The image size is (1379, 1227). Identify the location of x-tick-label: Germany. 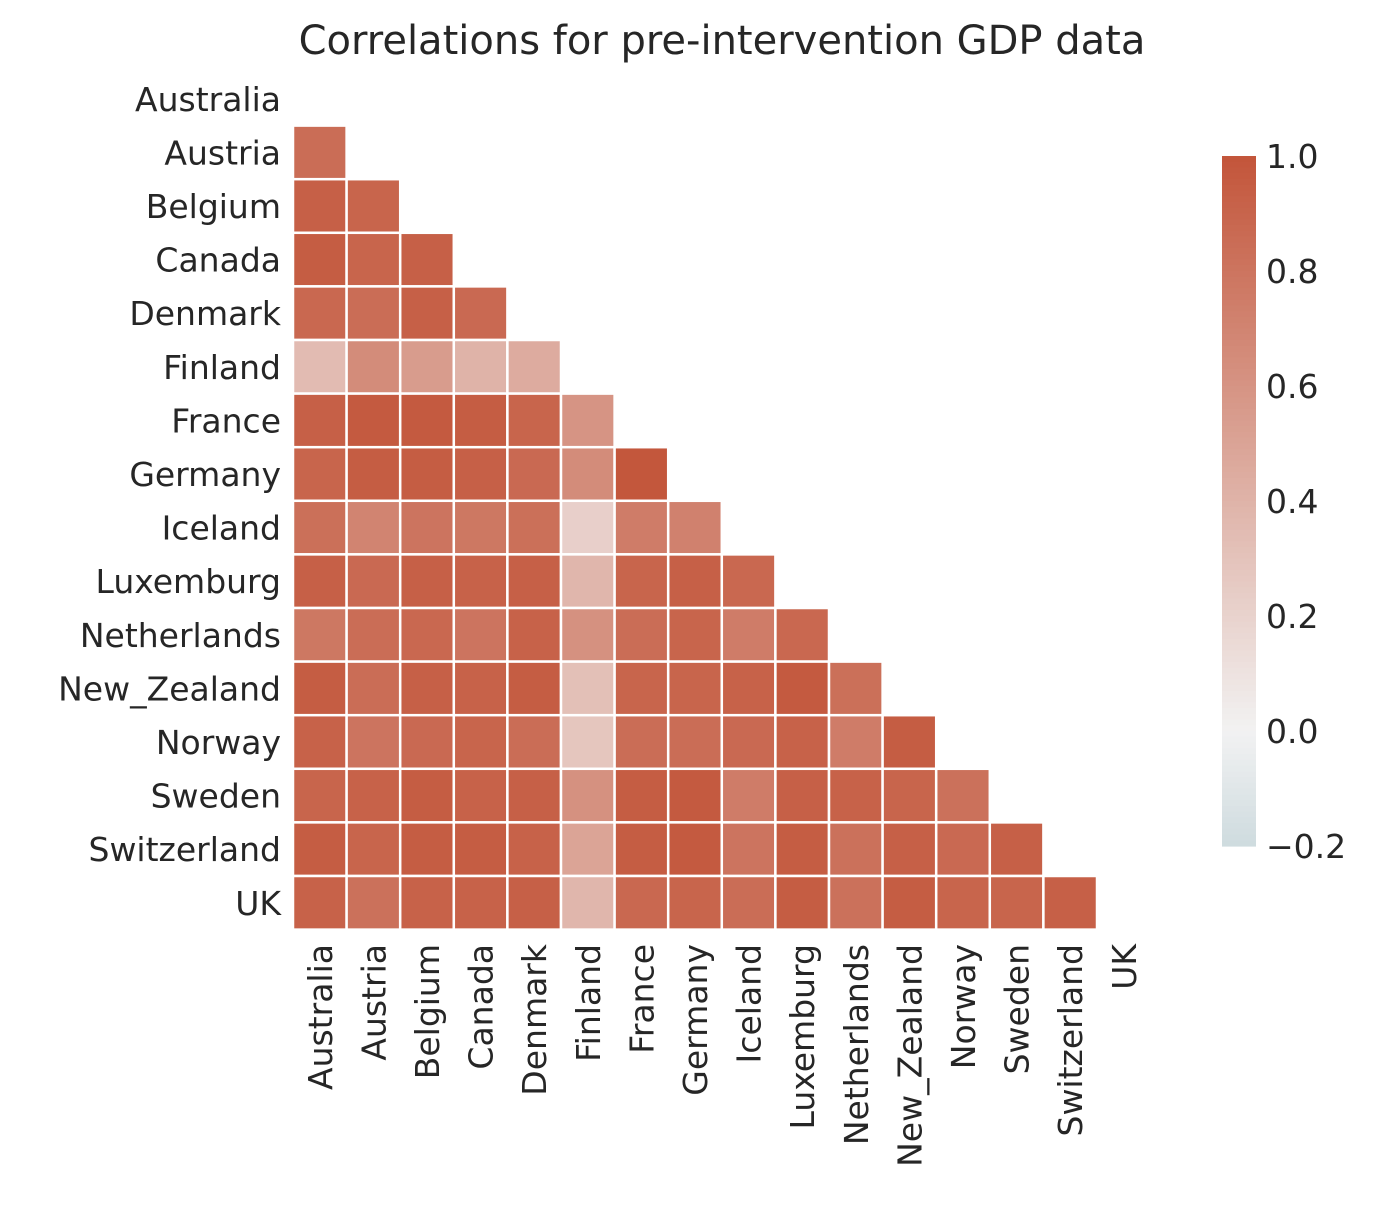
(695, 1020).